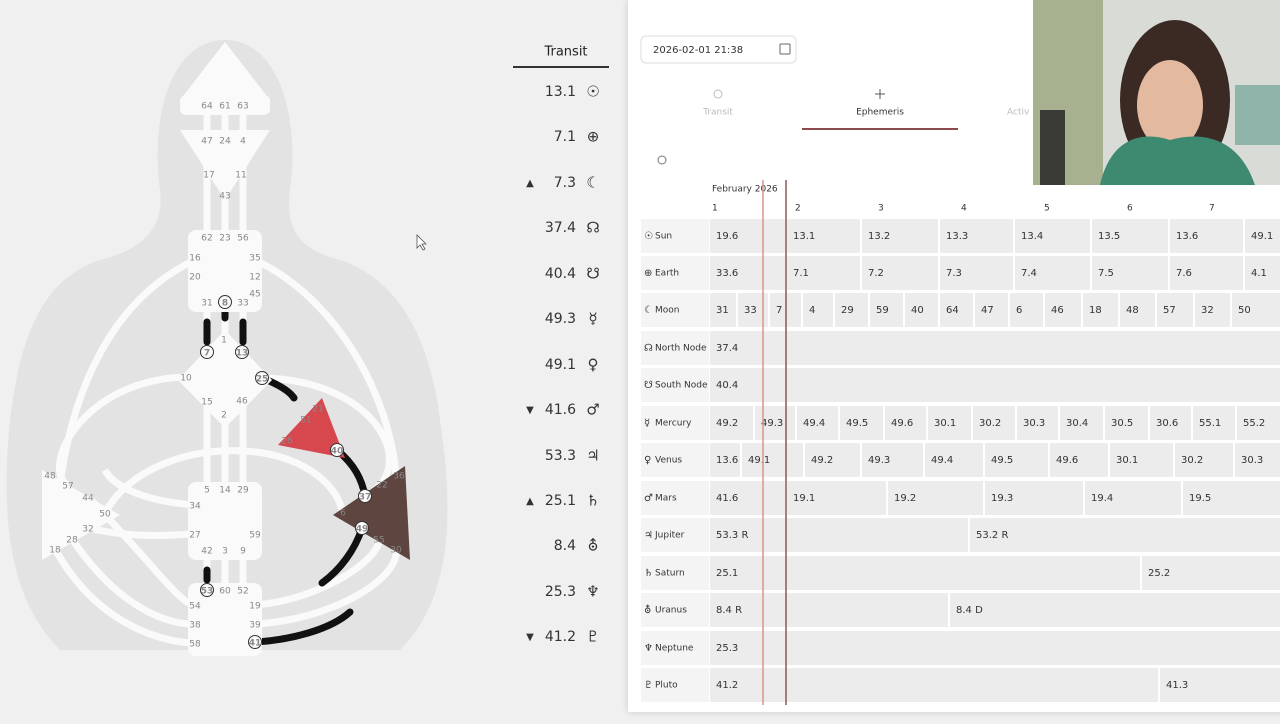 The width and height of the screenshot is (1280, 724). I want to click on tab: Transit, so click(717, 113).